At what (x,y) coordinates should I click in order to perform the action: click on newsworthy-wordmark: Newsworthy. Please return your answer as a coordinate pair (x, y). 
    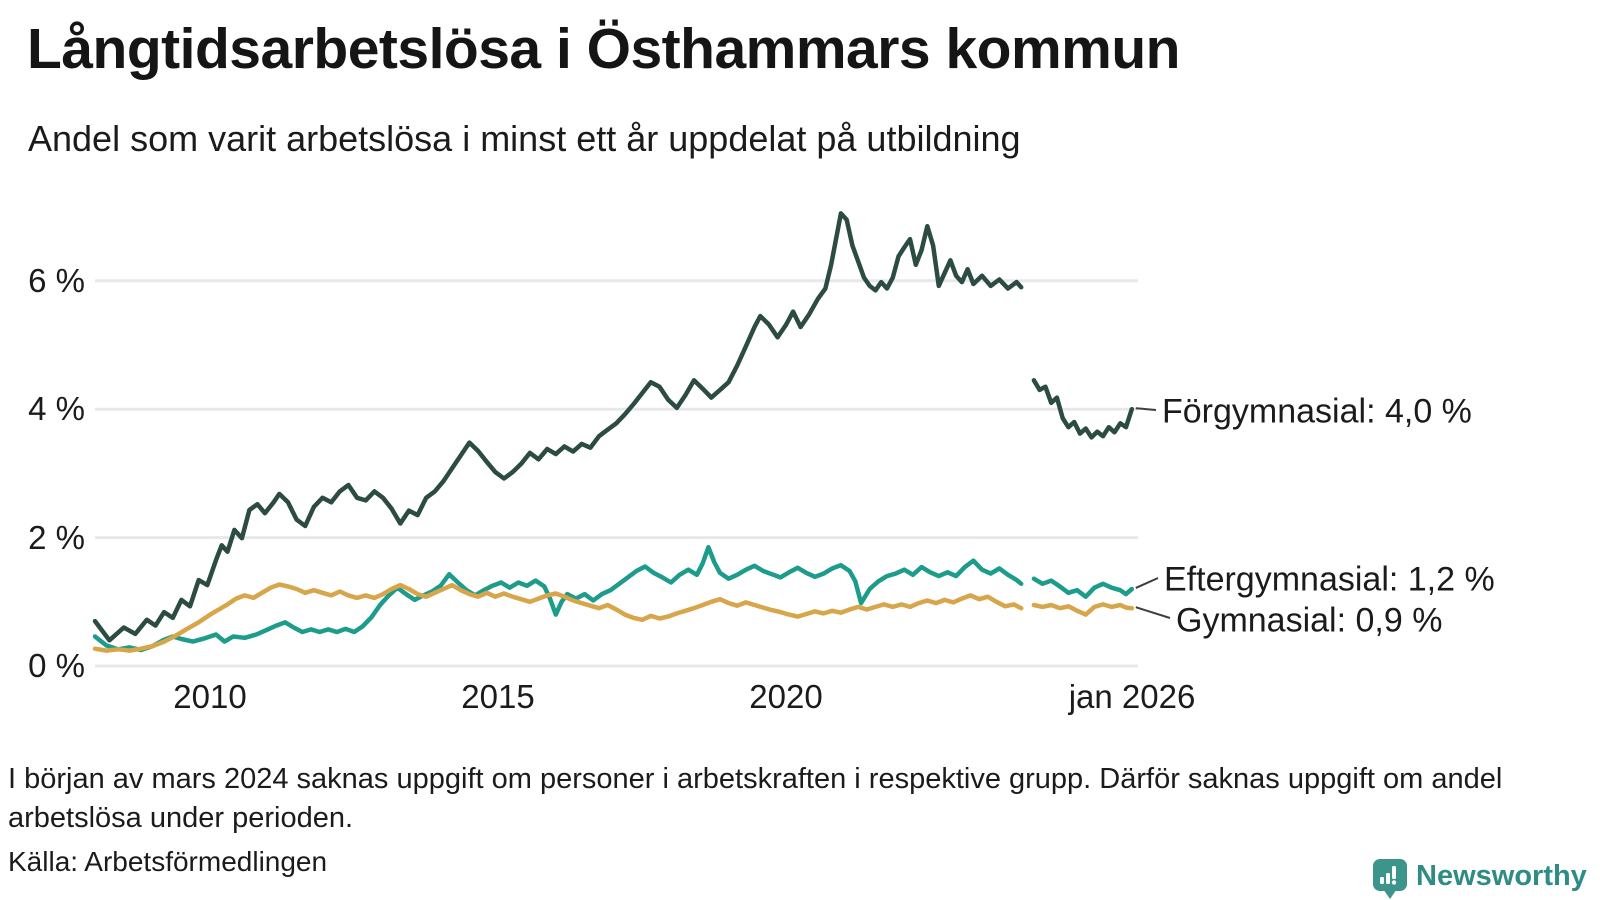
    Looking at the image, I should click on (1501, 876).